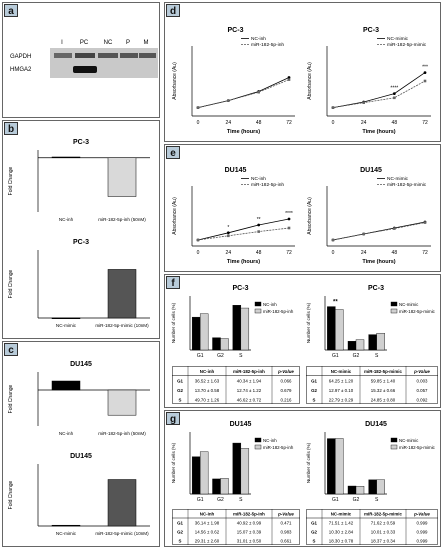 The height and width of the screenshot is (550, 443). Describe the element at coordinates (249, 400) in the screenshot. I see `table-cell: 46.62 ± 0.72` at that location.